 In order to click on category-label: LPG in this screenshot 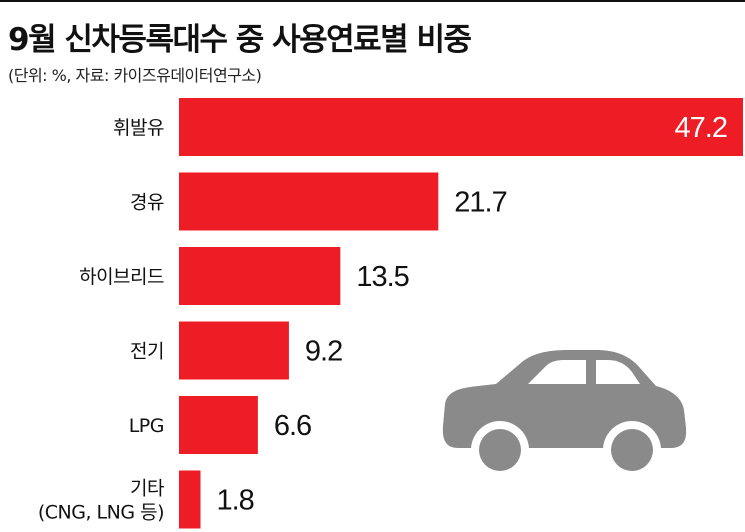, I will do `click(146, 426)`.